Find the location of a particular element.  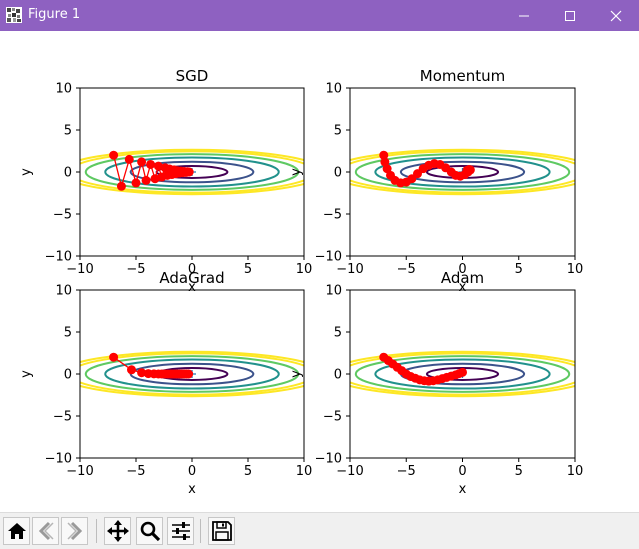

minimize-icon is located at coordinates (524, 15).